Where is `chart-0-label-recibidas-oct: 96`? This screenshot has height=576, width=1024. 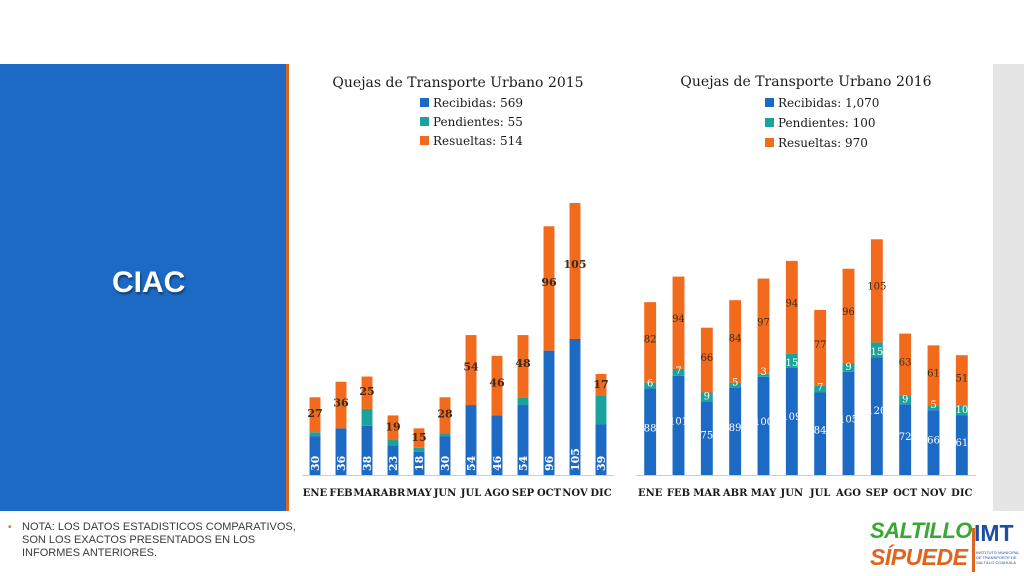
chart-0-label-recibidas-oct: 96 is located at coordinates (549, 463).